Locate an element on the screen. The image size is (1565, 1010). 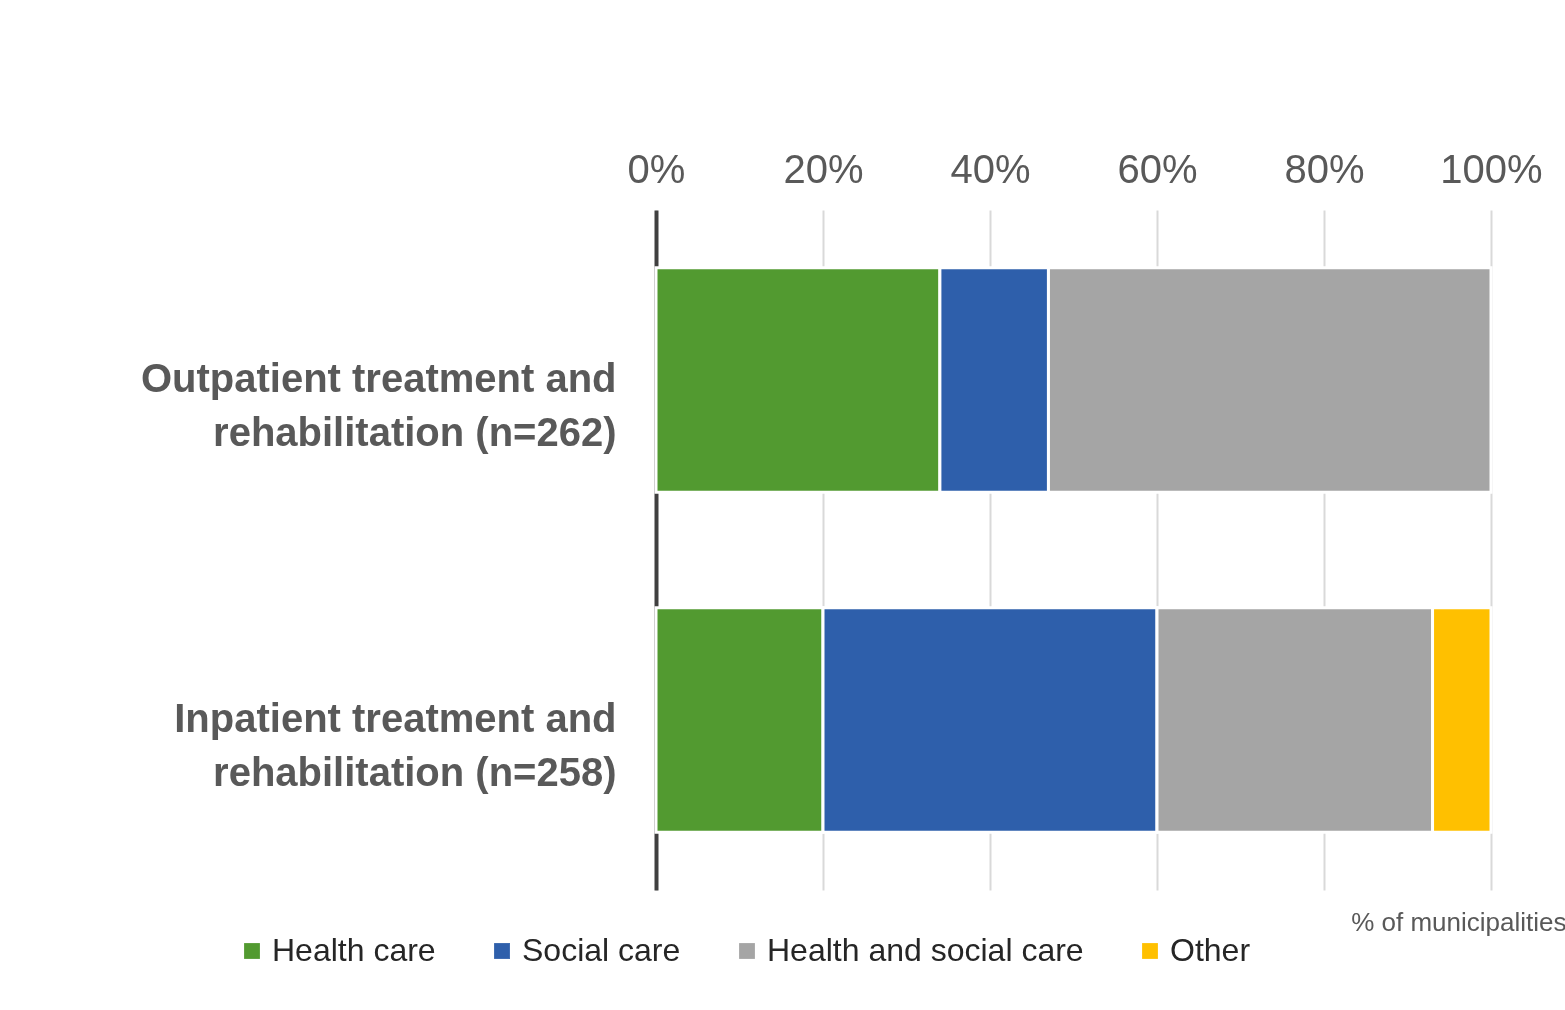
legend-label: Health and social care is located at coordinates (925, 950).